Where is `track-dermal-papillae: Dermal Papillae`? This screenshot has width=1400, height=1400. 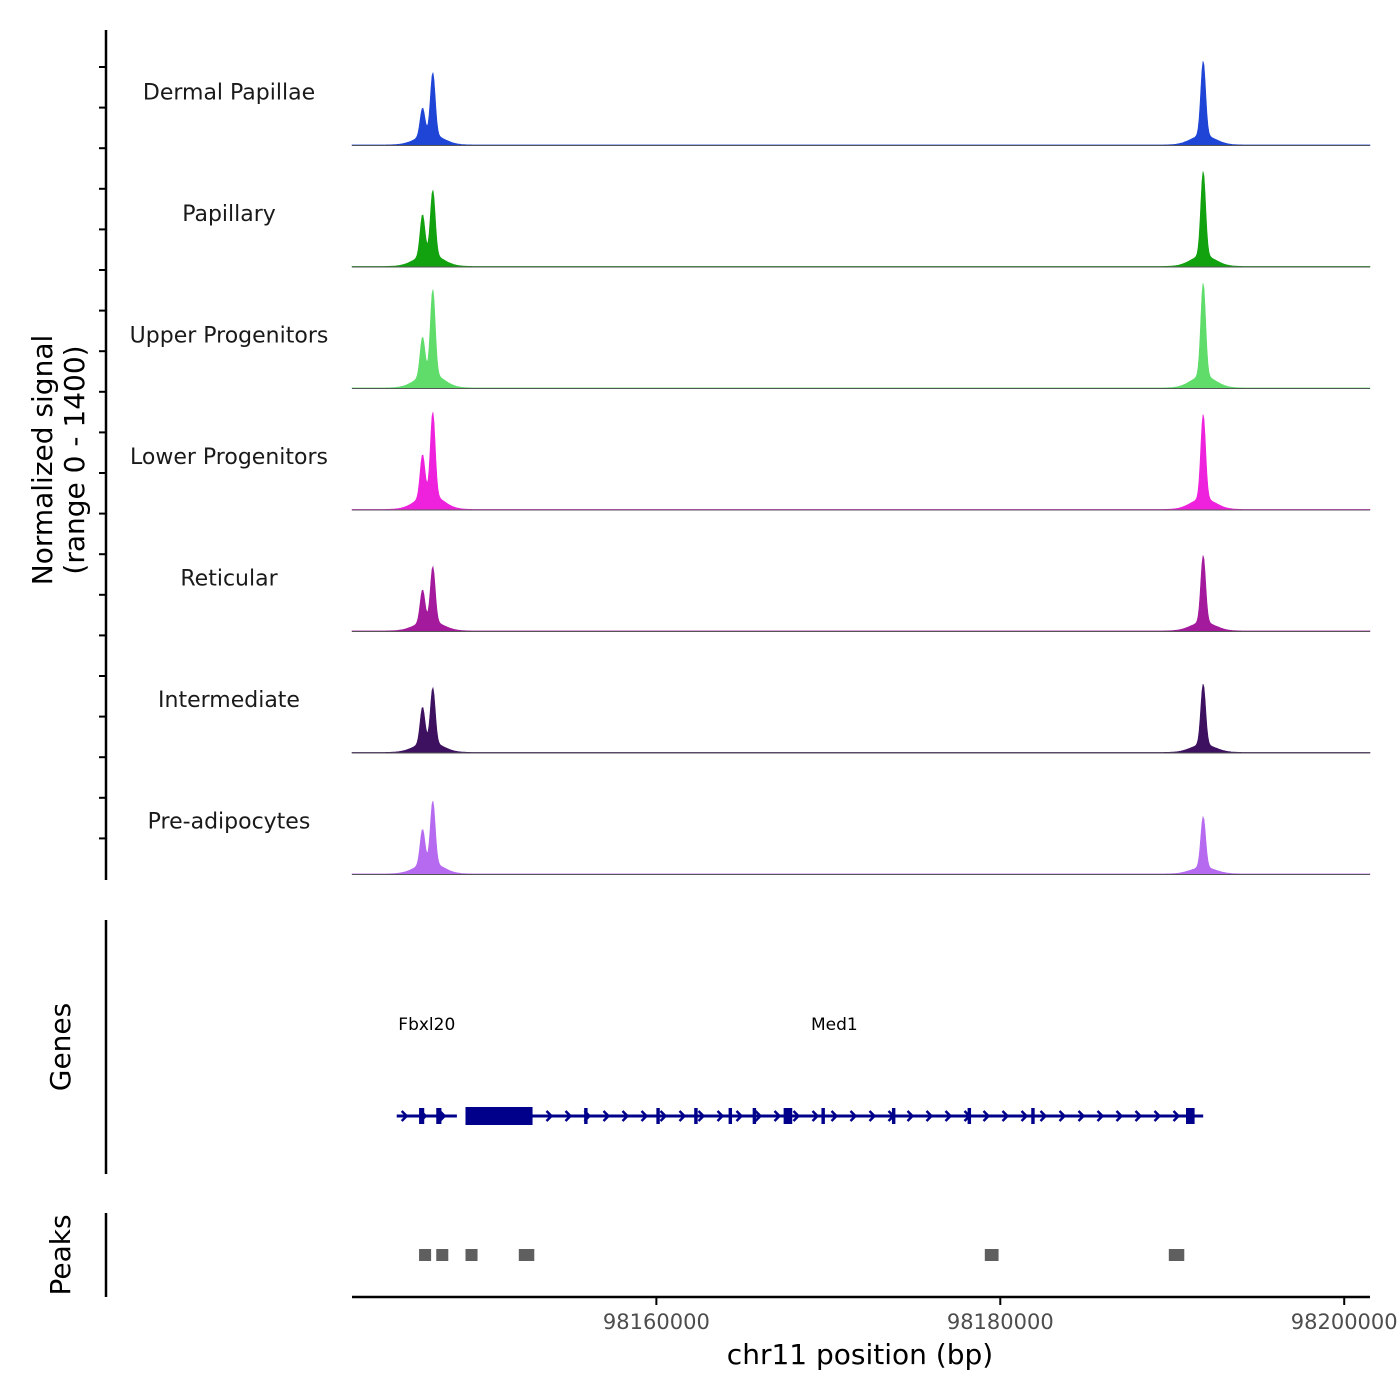
track-dermal-papillae: Dermal Papillae is located at coordinates (757, 103).